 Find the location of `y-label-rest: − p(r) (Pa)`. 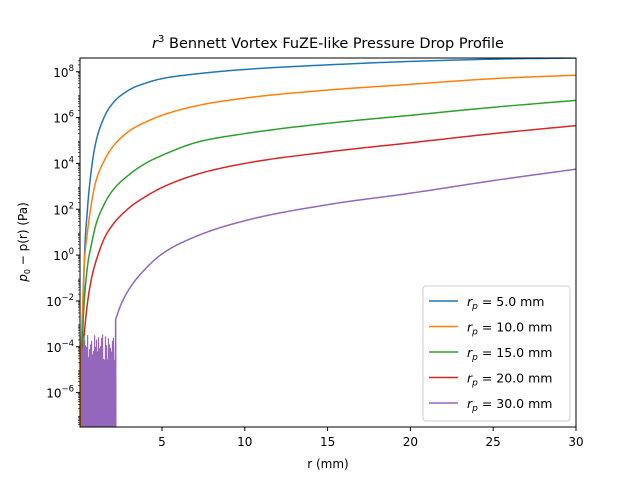

y-label-rest: − p(r) (Pa) is located at coordinates (23, 235).